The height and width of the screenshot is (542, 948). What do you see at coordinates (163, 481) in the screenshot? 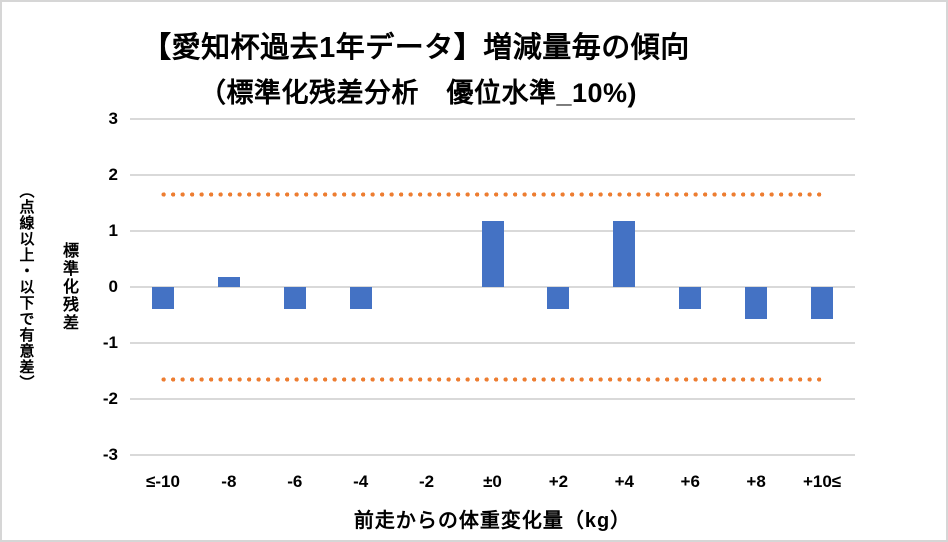
I see `x-tick-label: ≤-10` at bounding box center [163, 481].